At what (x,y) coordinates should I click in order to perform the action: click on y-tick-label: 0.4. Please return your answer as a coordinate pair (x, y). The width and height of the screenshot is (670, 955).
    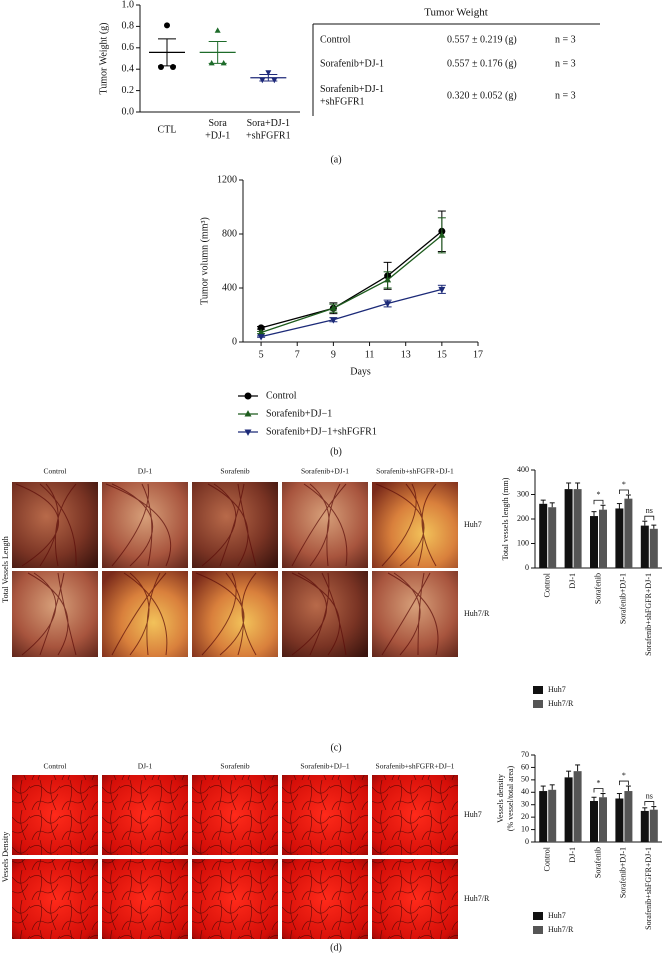
    Looking at the image, I should click on (128, 68).